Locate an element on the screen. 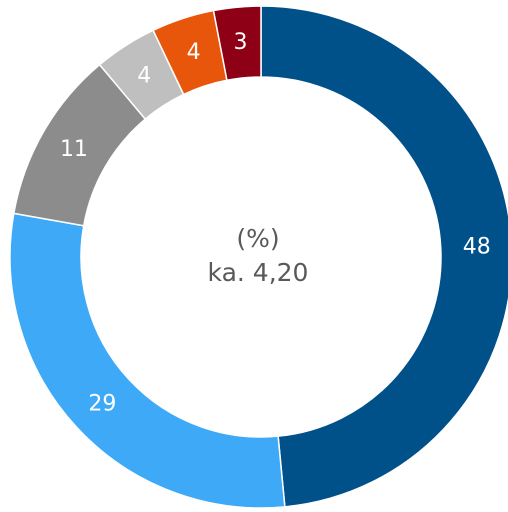  center-subtitle: (%) is located at coordinates (257, 238).